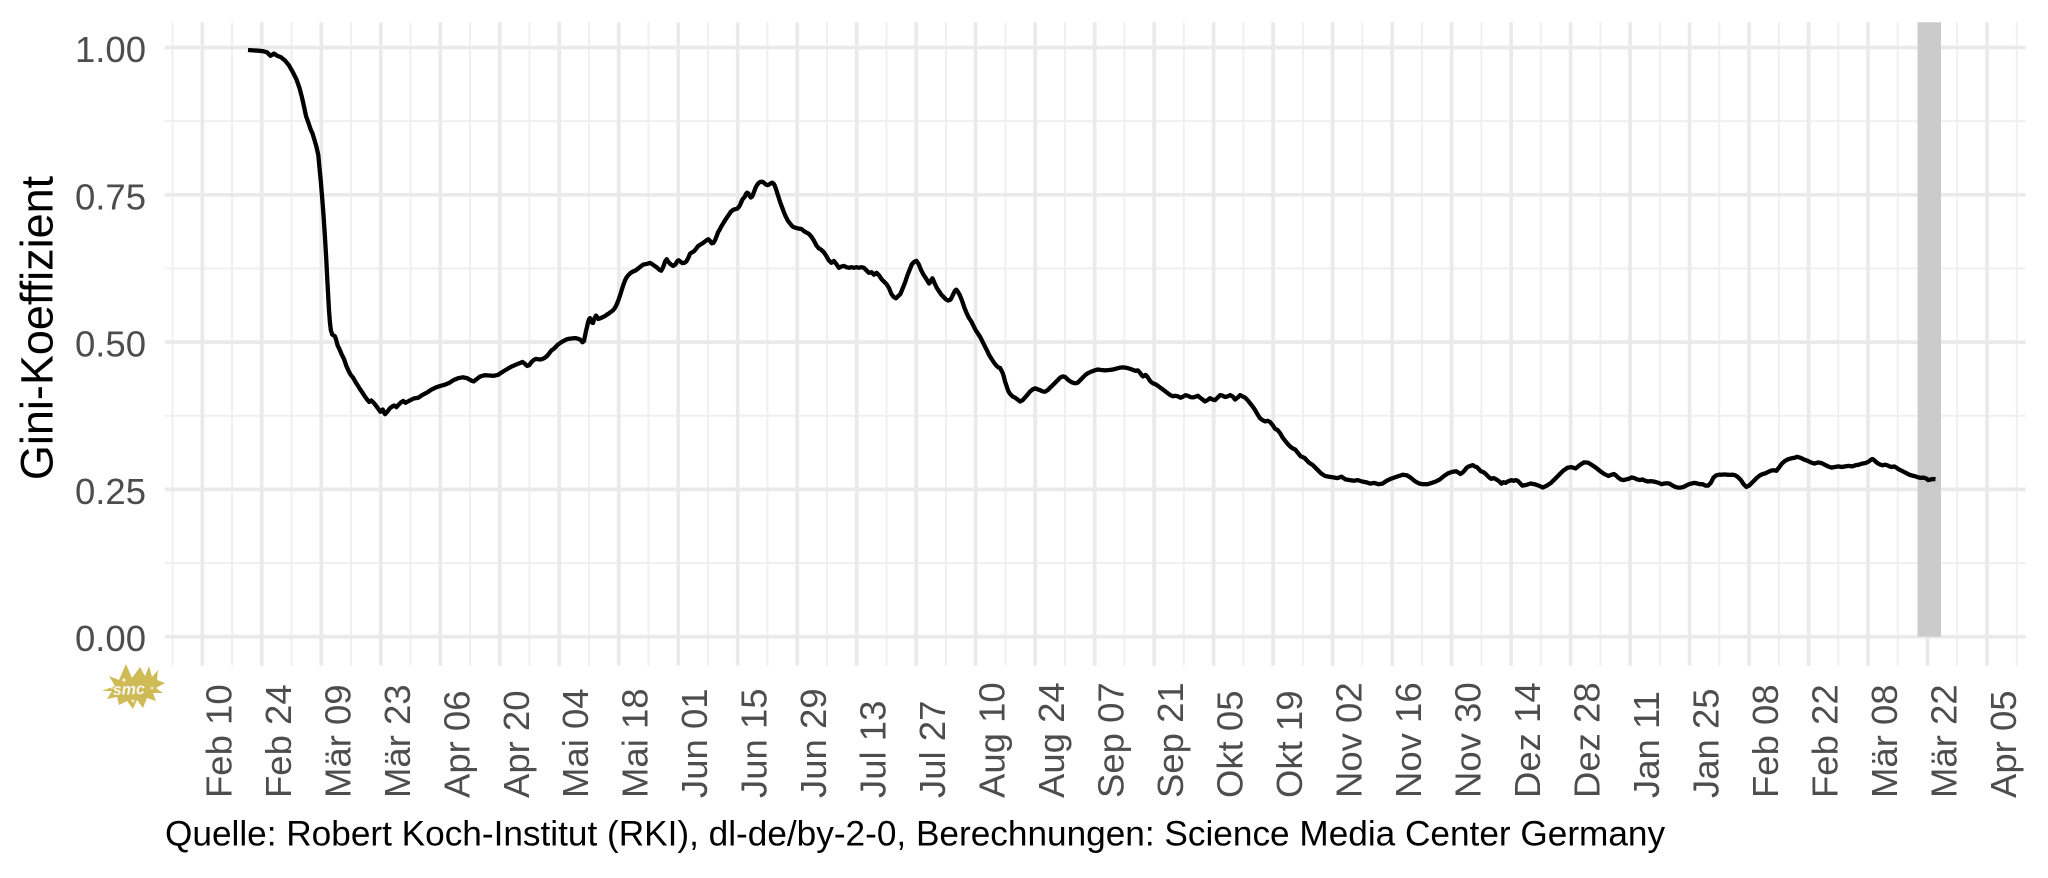 This screenshot has height=878, width=2048. Describe the element at coordinates (694, 743) in the screenshot. I see `svg-text: Jun 01` at that location.